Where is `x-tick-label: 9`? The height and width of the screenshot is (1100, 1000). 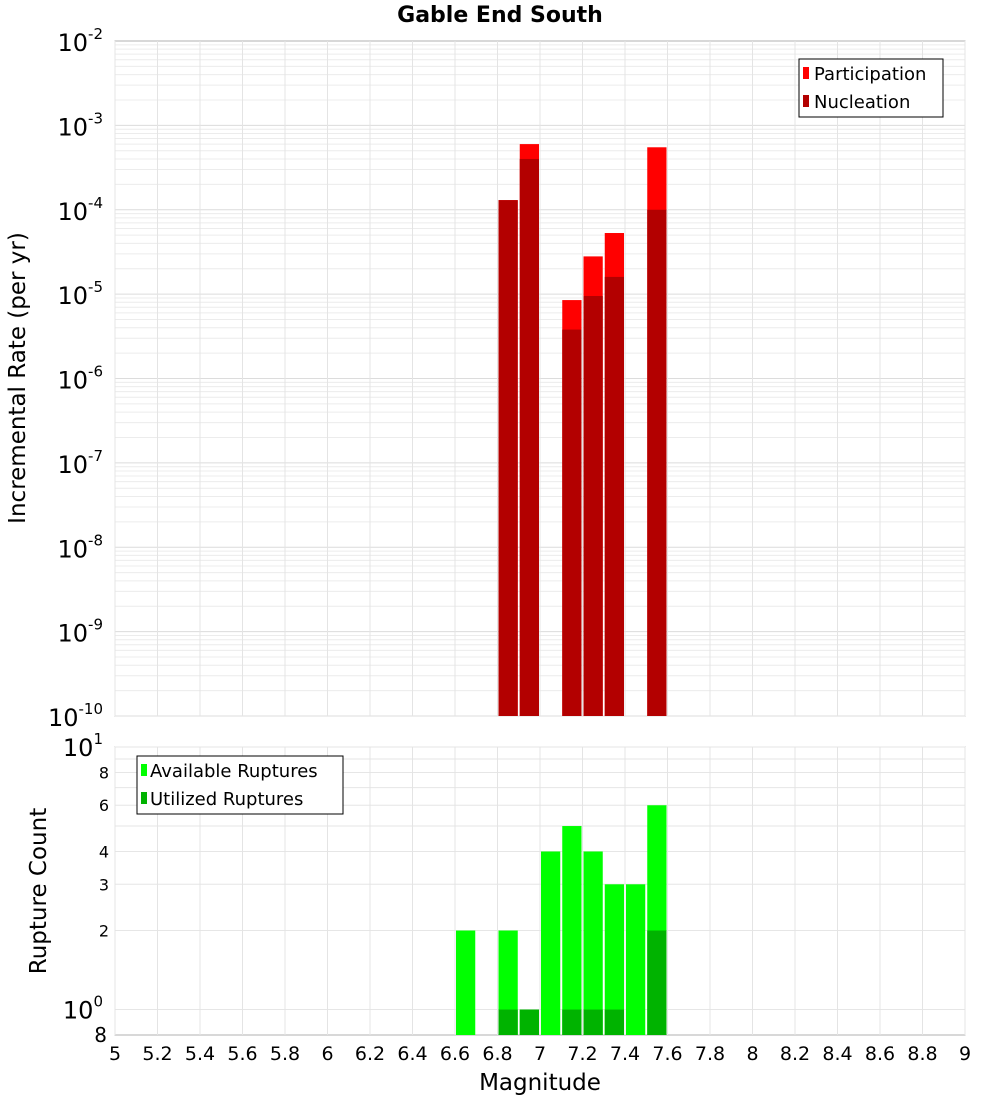
x-tick-label: 9 is located at coordinates (965, 1054).